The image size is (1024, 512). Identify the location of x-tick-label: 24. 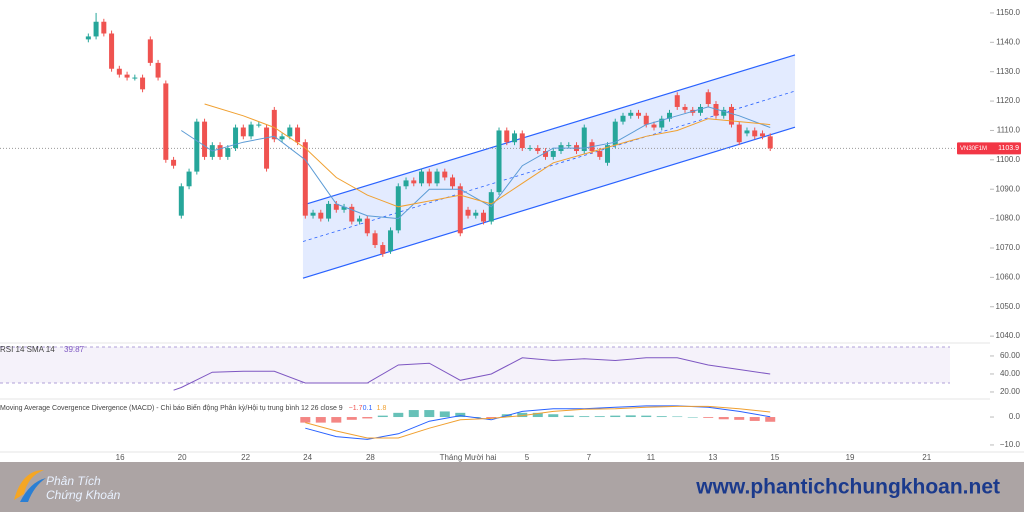
(307, 457).